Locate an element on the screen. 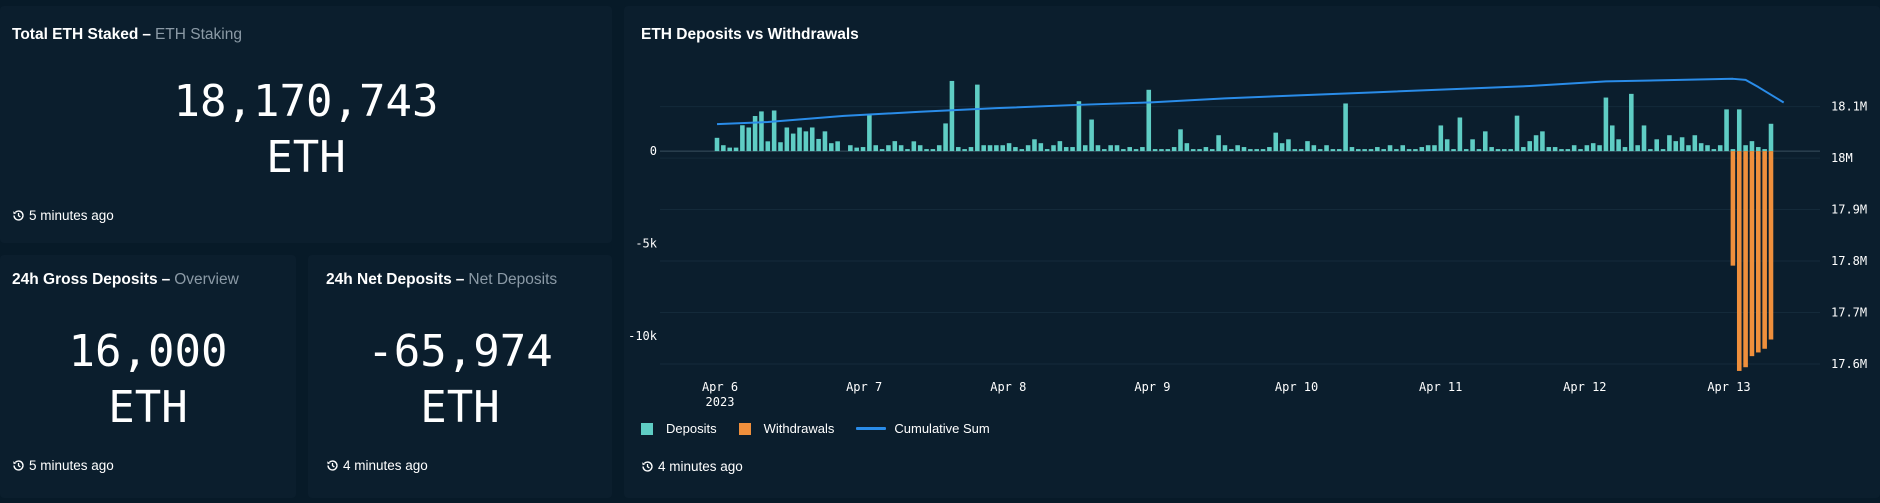 This screenshot has height=503, width=1880. chart-legend: Deposits Withdrawals Cumulative Sum is located at coordinates (826, 428).